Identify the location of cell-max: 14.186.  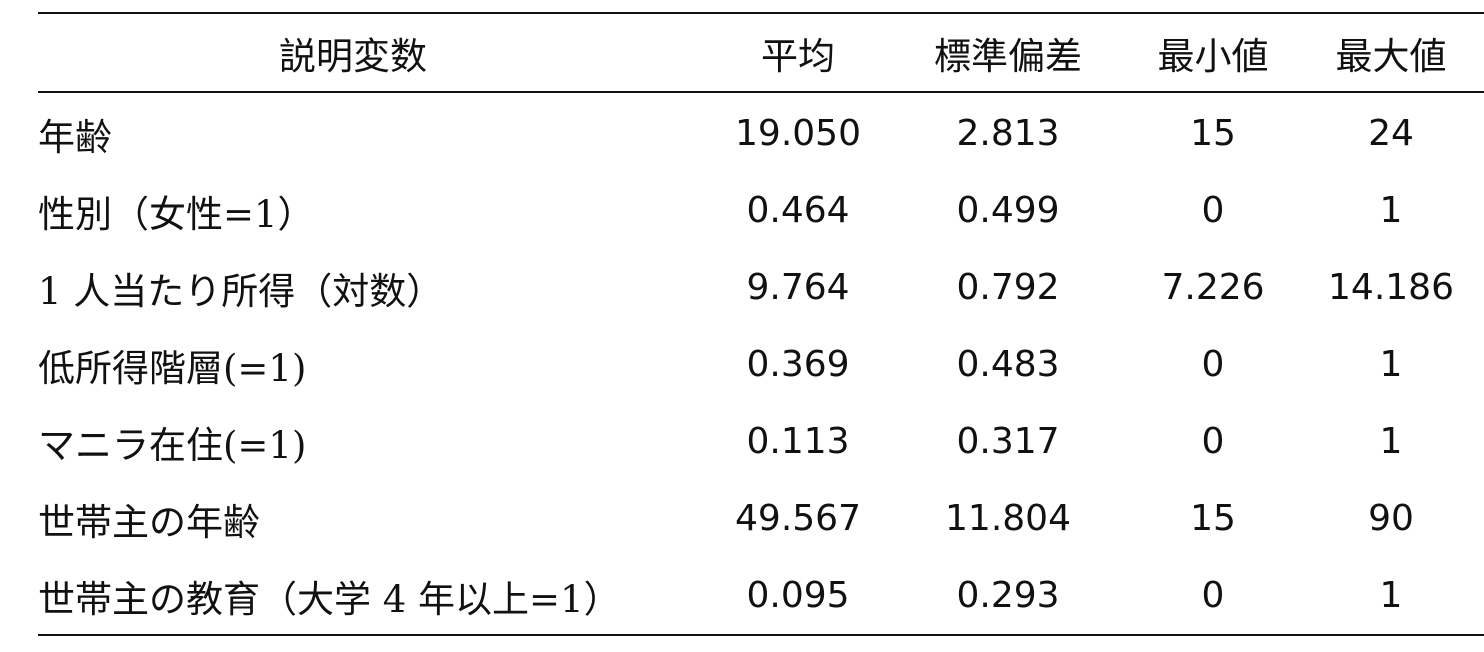
(1391, 287).